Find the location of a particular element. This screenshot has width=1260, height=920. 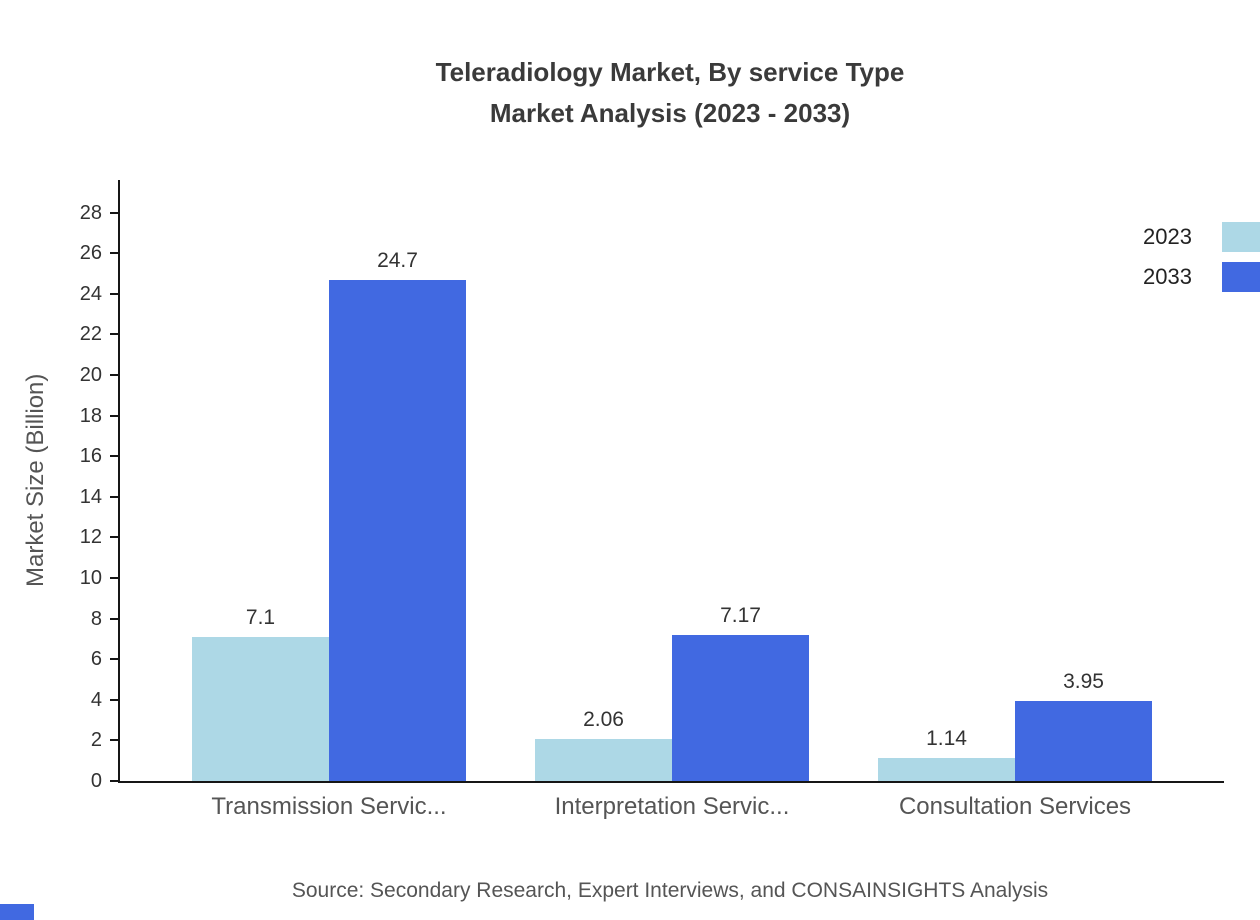

x-category-label: Consultation Services is located at coordinates (1015, 806).